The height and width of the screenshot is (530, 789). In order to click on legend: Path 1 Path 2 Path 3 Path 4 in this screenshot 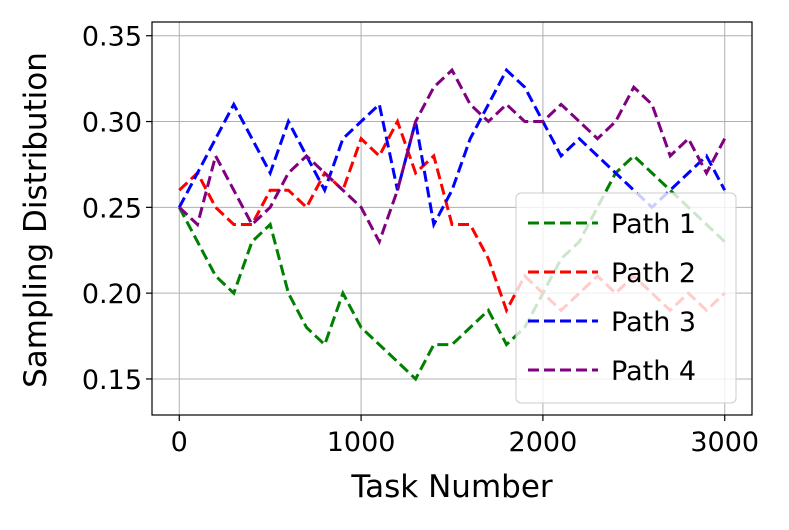, I will do `click(626, 298)`.